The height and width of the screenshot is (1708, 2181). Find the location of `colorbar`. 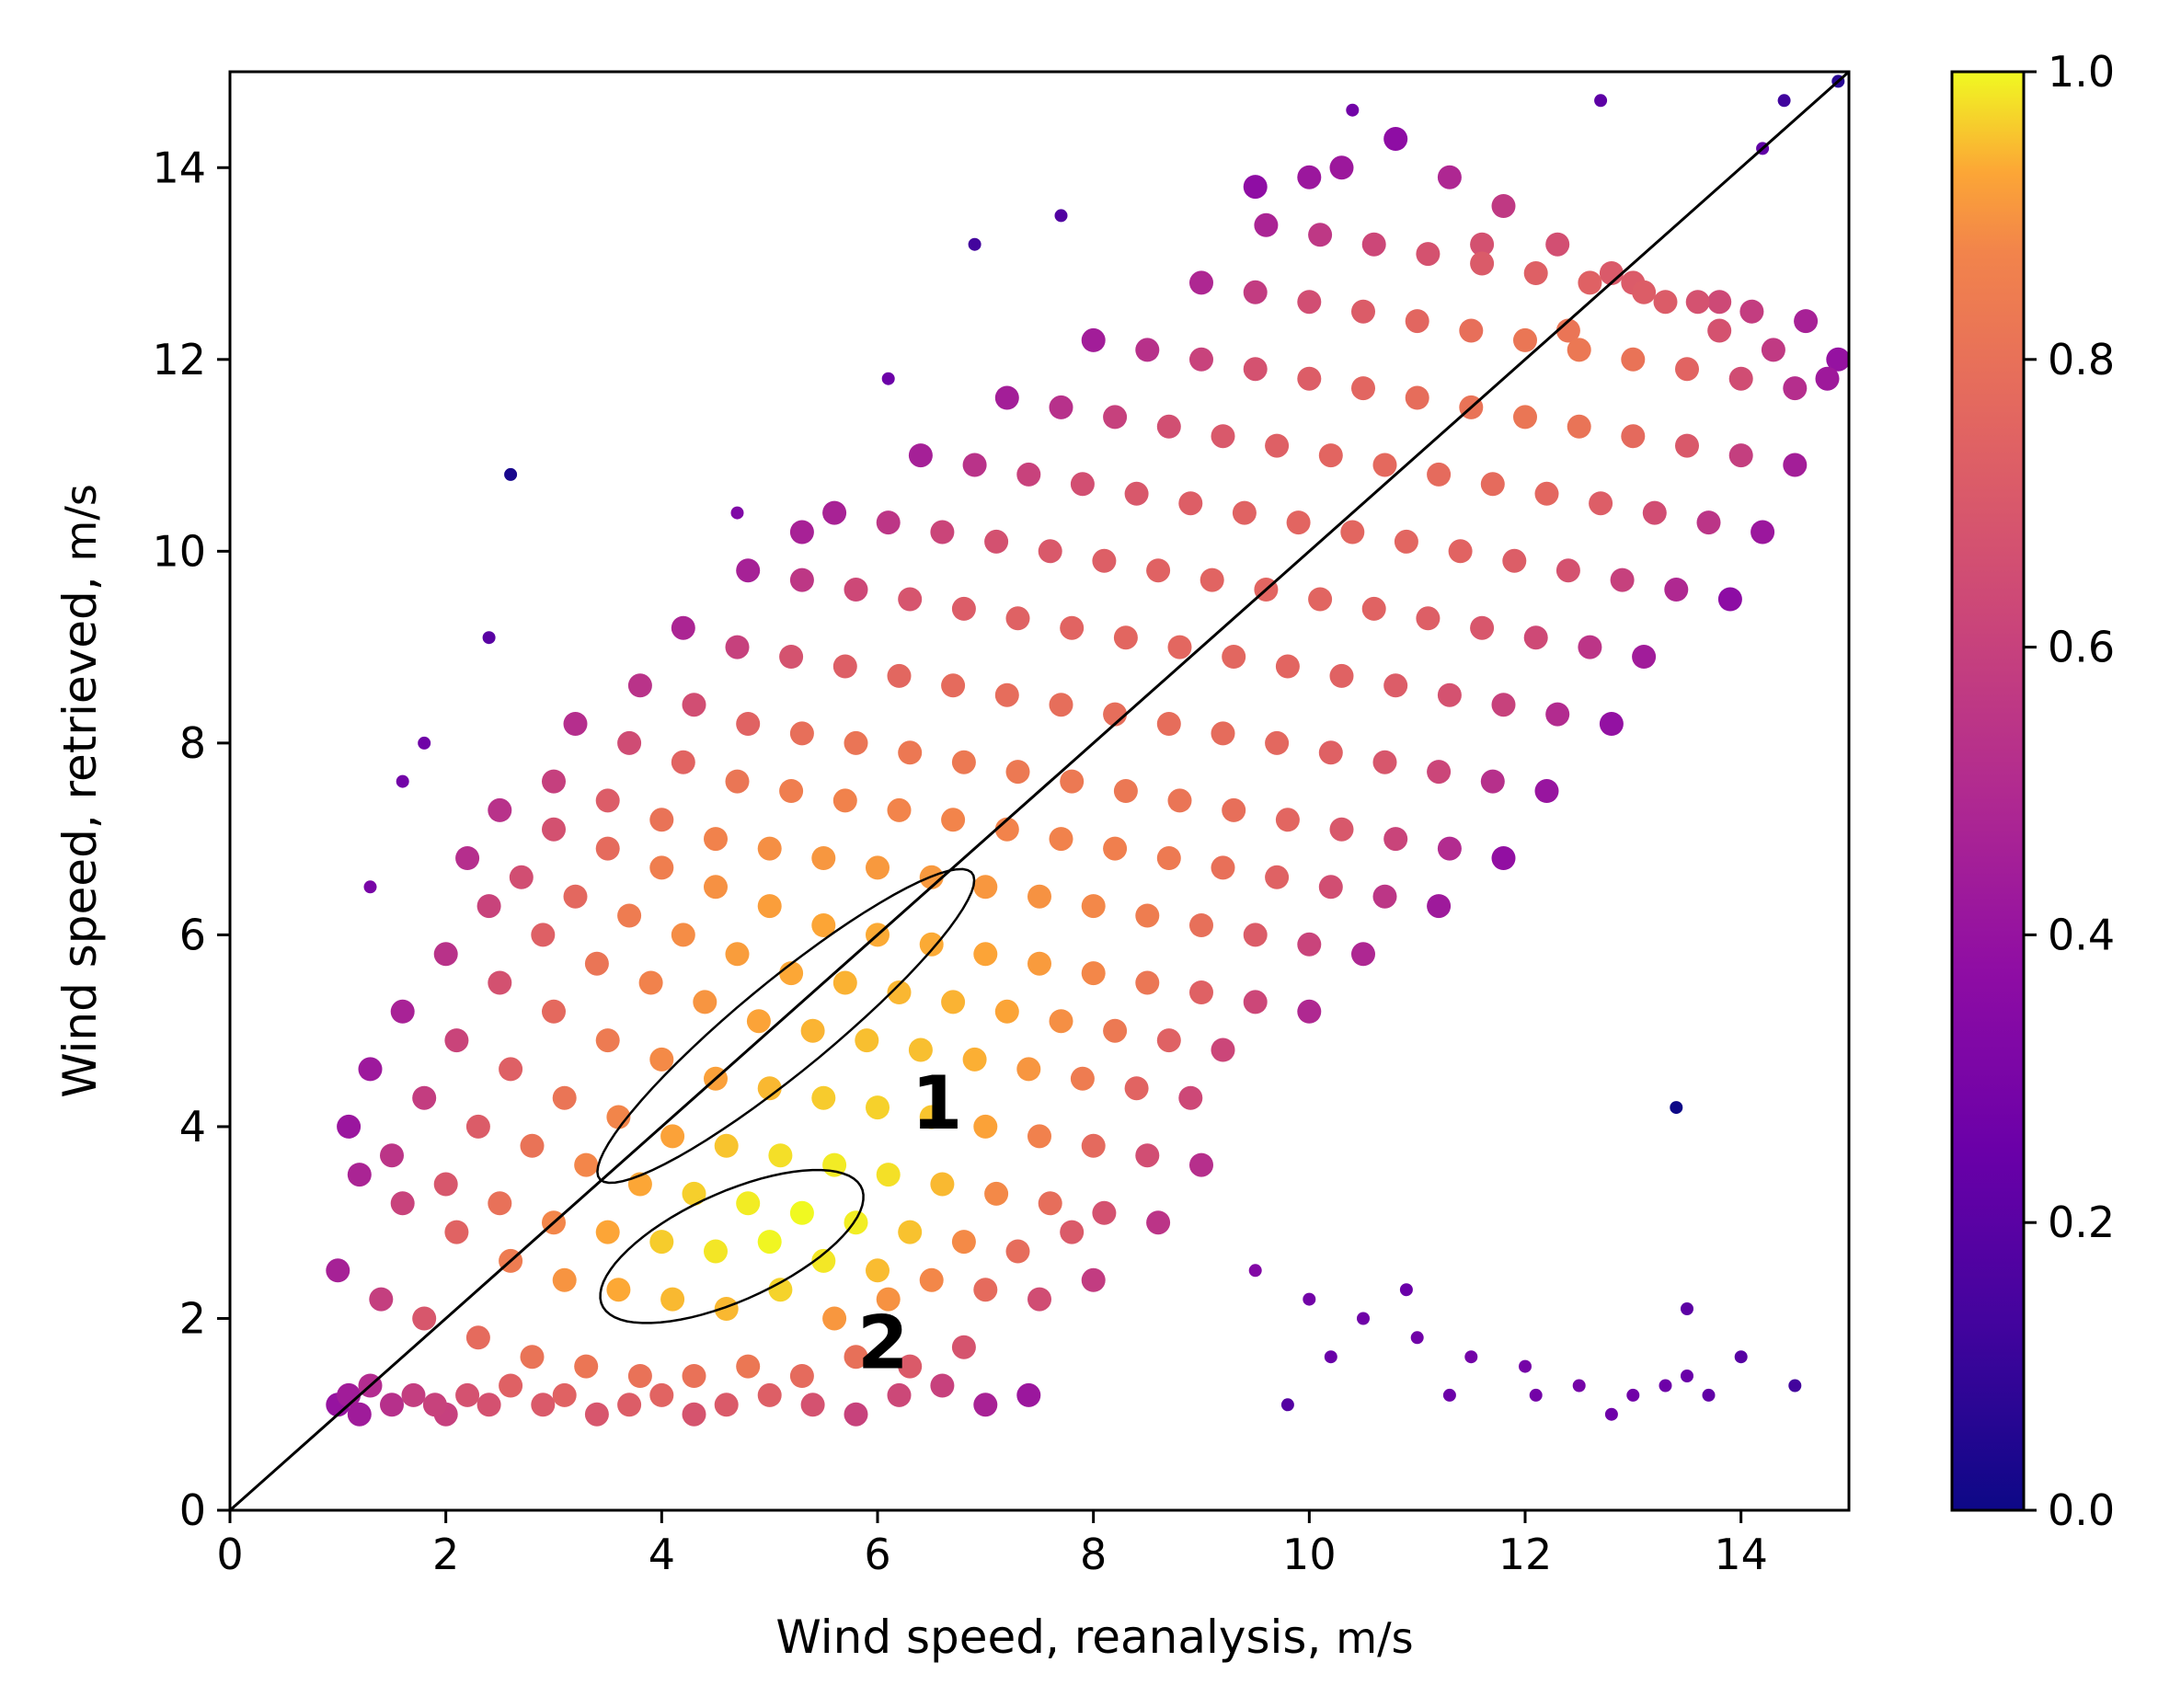

colorbar is located at coordinates (1988, 791).